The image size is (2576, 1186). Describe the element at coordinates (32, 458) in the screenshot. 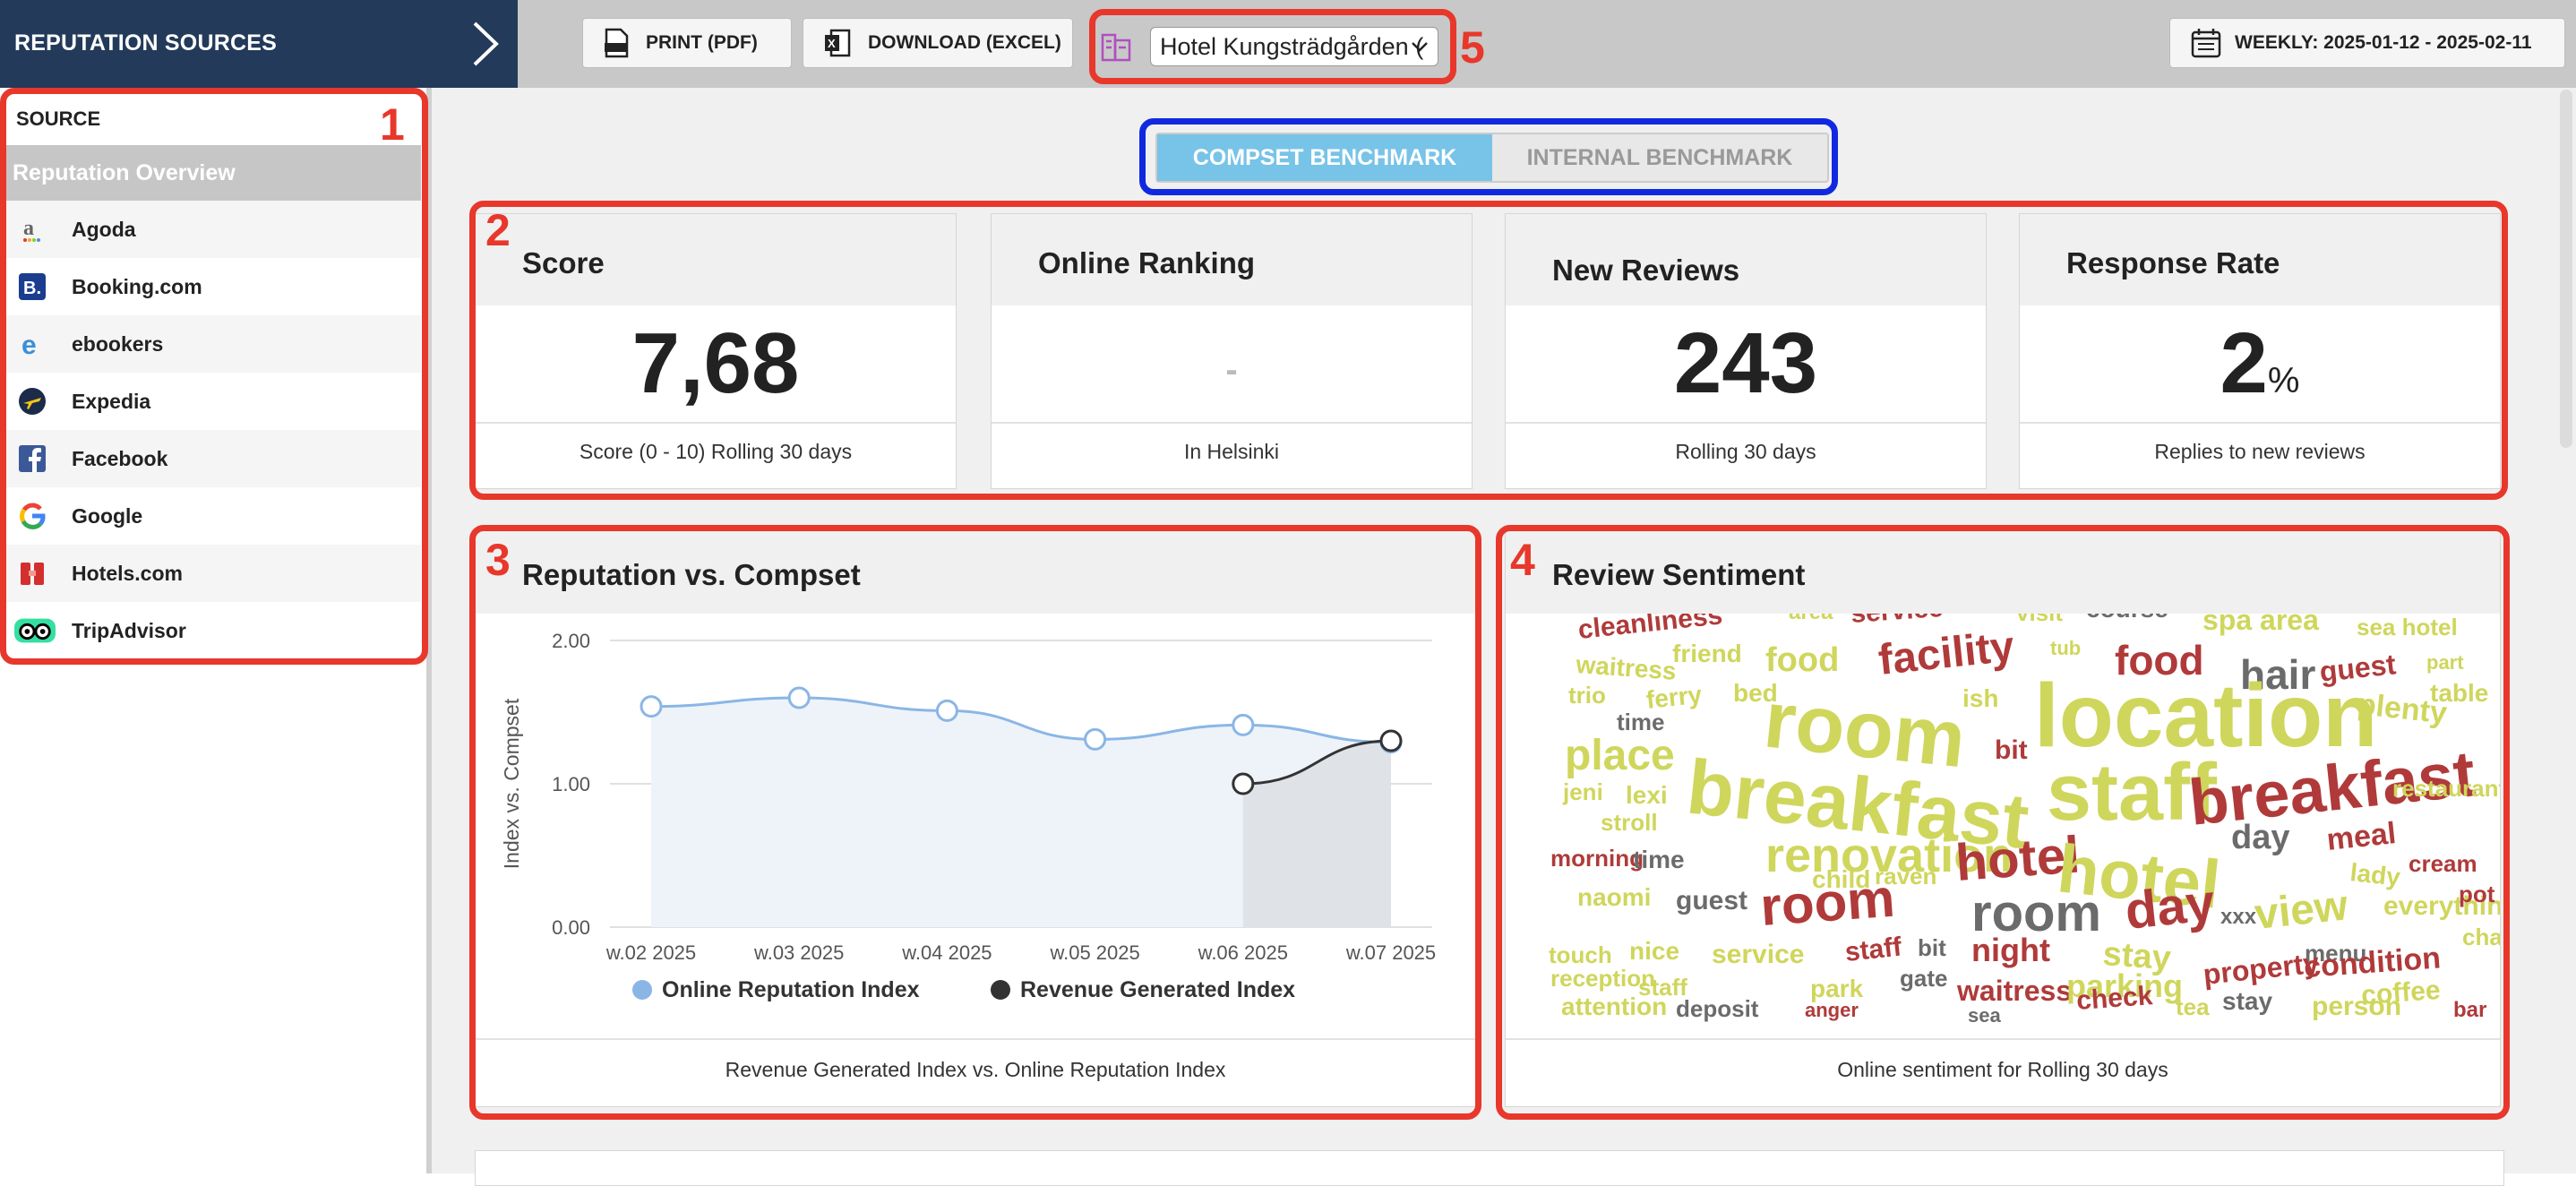

I see `facebook-icon` at that location.